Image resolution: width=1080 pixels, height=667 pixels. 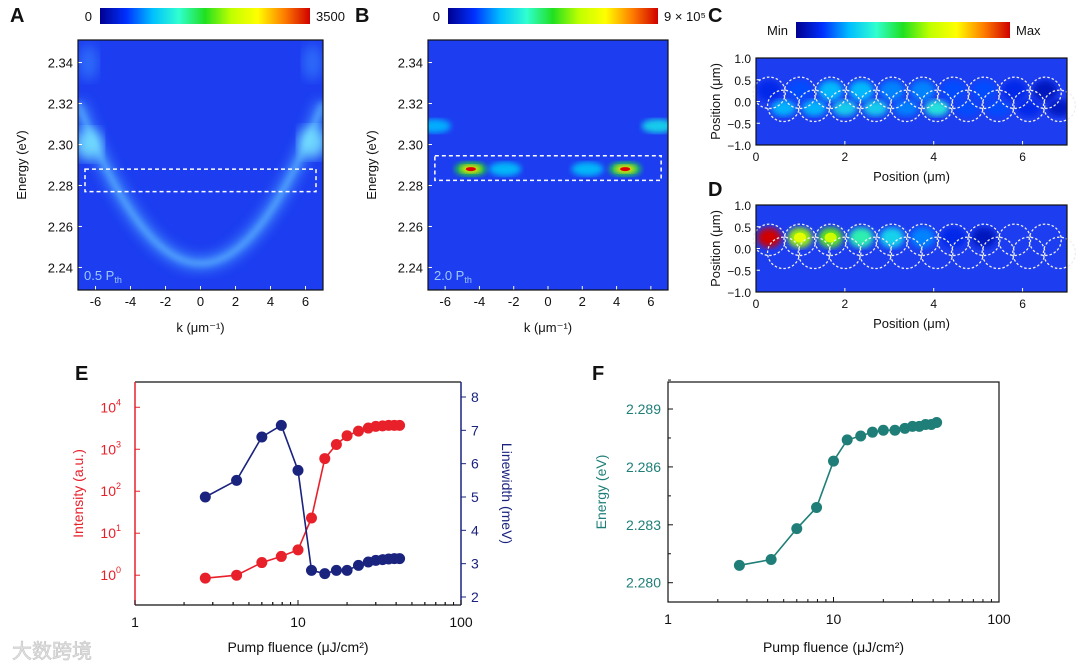 What do you see at coordinates (643, 409) in the screenshot?
I see `y-tick-label: 2.289` at bounding box center [643, 409].